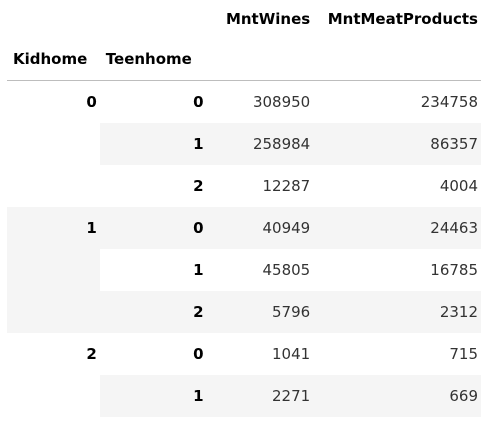 The width and height of the screenshot is (481, 422). I want to click on index-name-row: Kidhome Teenhome, so click(244, 59).